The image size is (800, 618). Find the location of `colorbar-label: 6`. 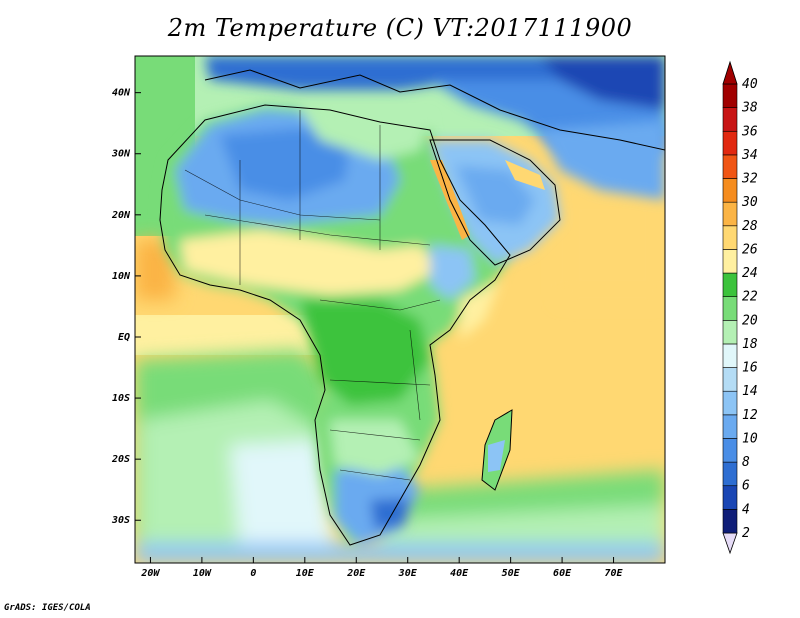

colorbar-label: 6 is located at coordinates (746, 486).